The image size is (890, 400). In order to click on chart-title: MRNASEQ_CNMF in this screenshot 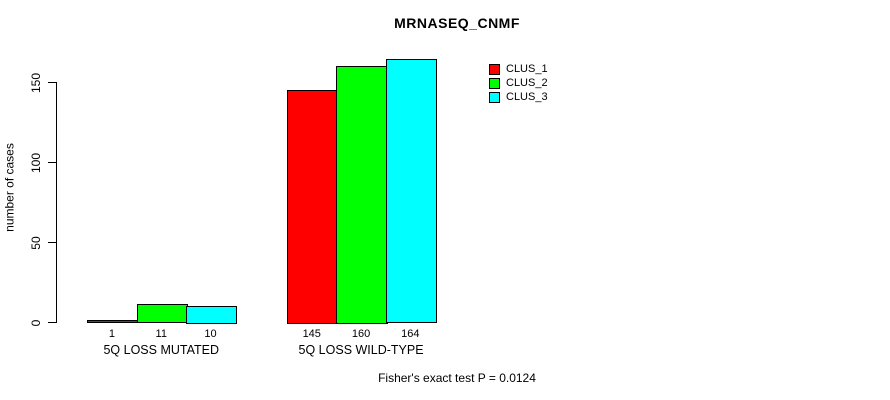, I will do `click(457, 23)`.